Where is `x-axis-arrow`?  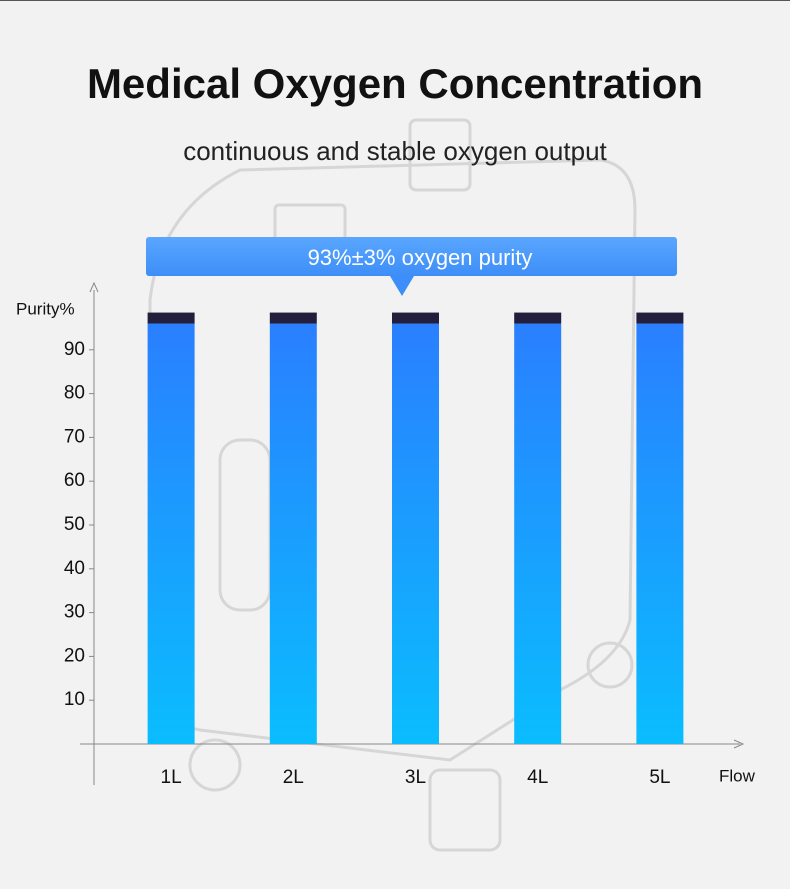 x-axis-arrow is located at coordinates (739, 744).